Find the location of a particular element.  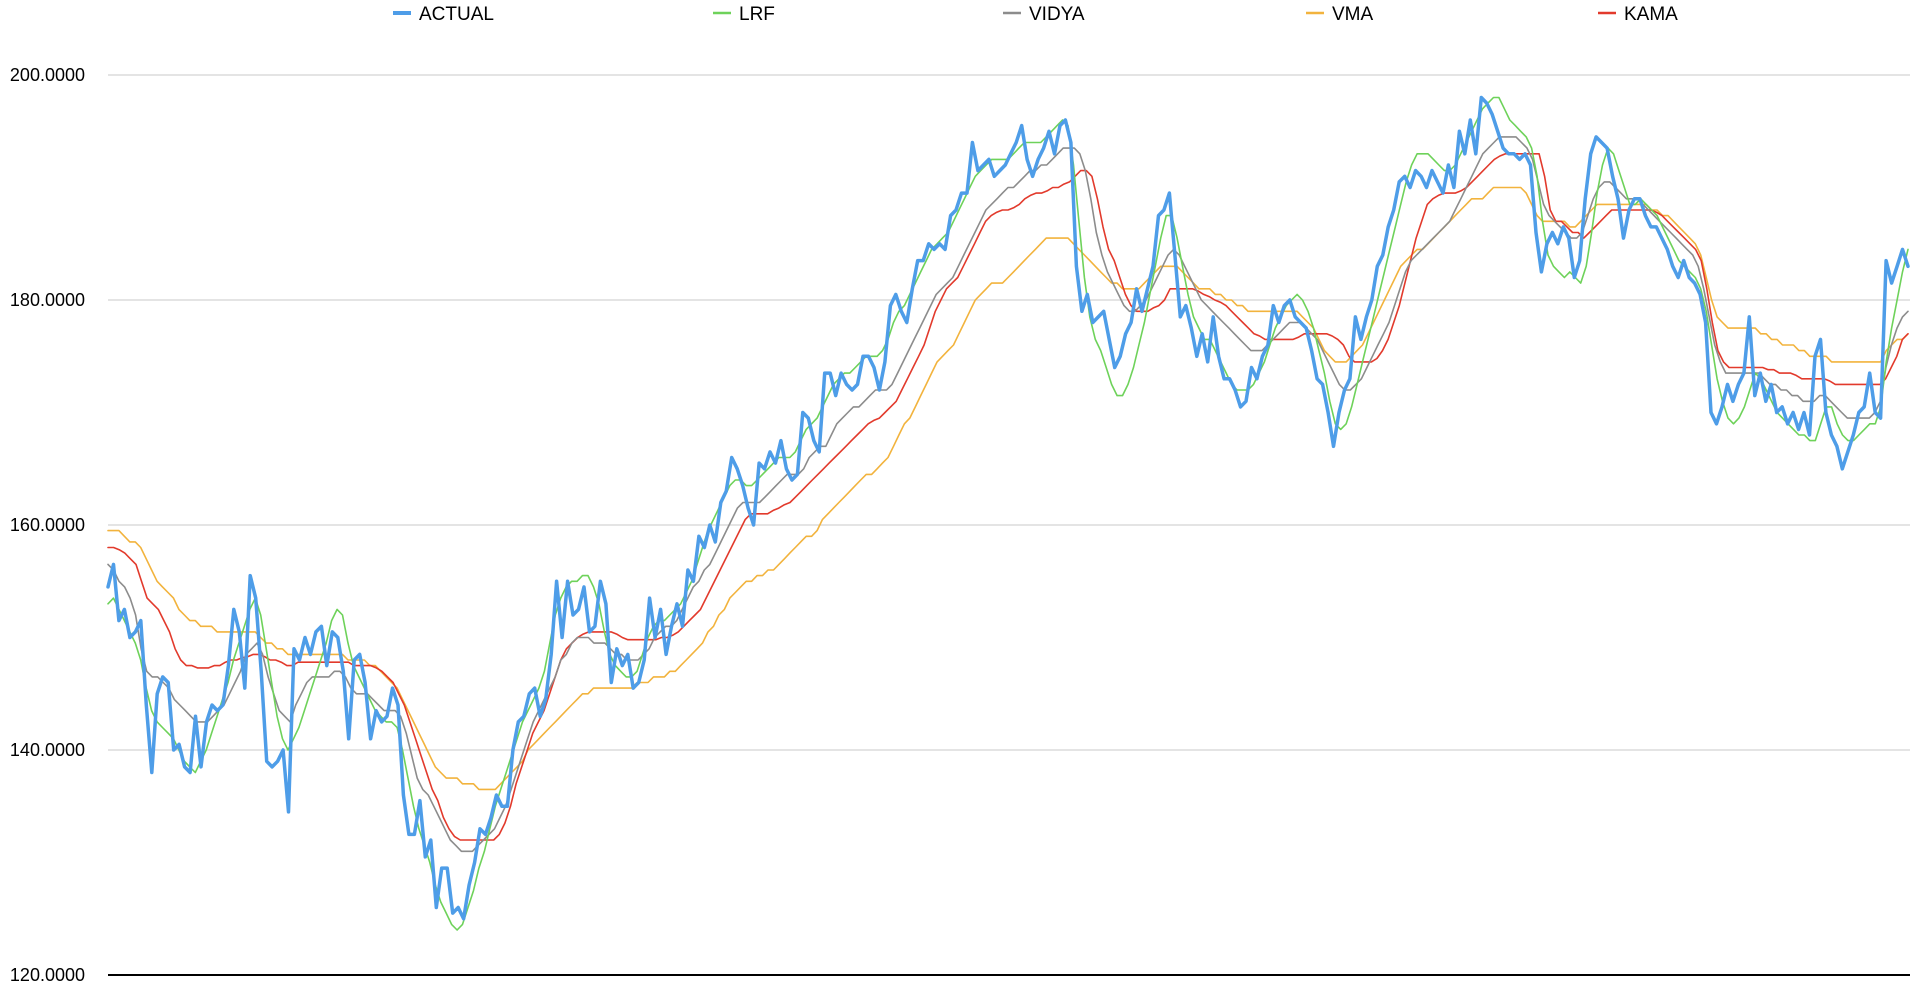

legend-label: VIDYA is located at coordinates (1057, 14).